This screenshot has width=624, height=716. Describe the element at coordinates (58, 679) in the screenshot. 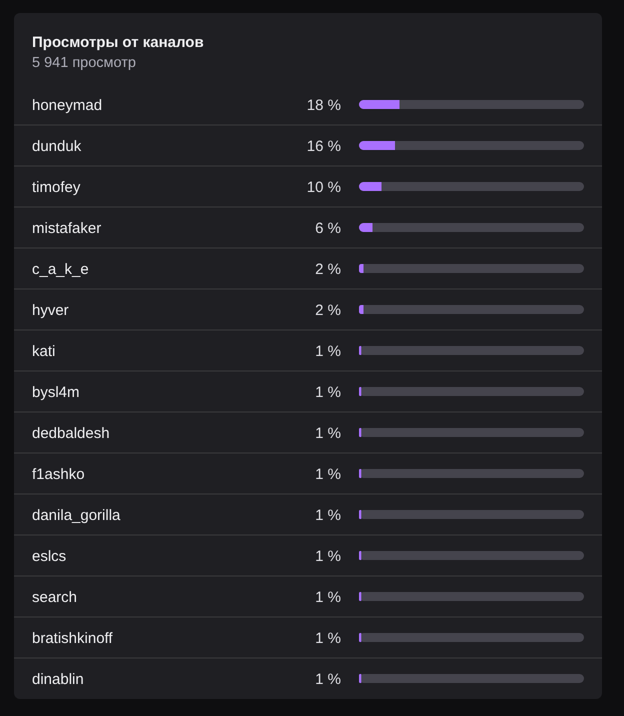

I see `y-tick-label: dinablin` at that location.